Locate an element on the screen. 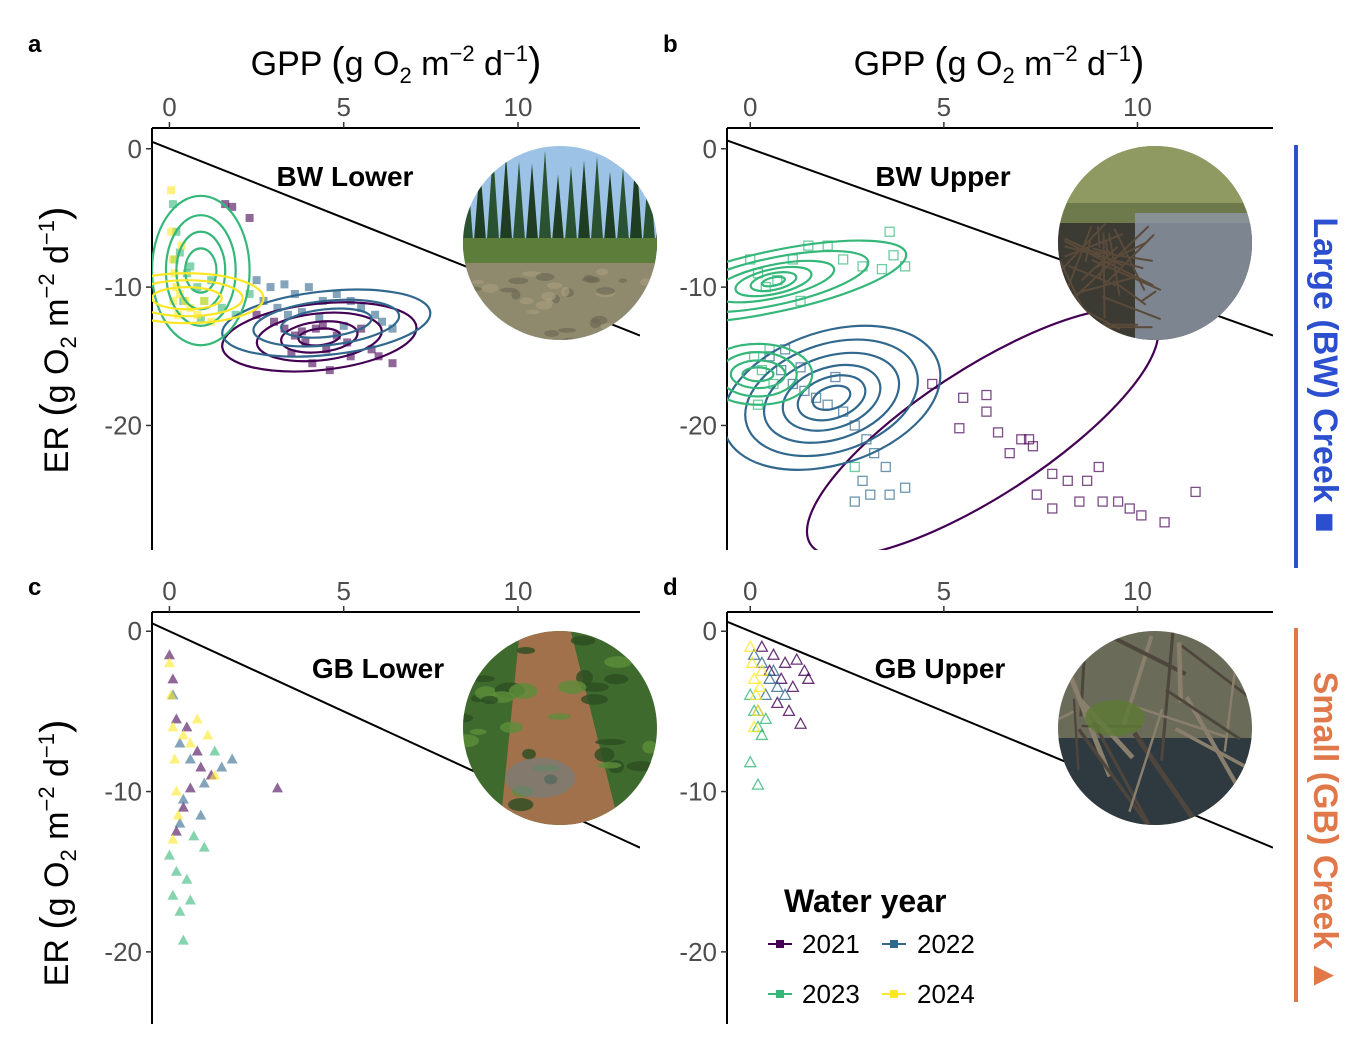 The height and width of the screenshot is (1052, 1364). density-contour-2024 is located at coordinates (198, 298).